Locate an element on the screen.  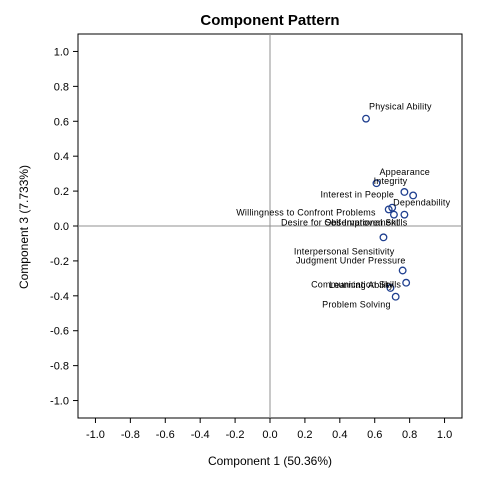
y-tick-label: 0.6 is located at coordinates (61, 122).